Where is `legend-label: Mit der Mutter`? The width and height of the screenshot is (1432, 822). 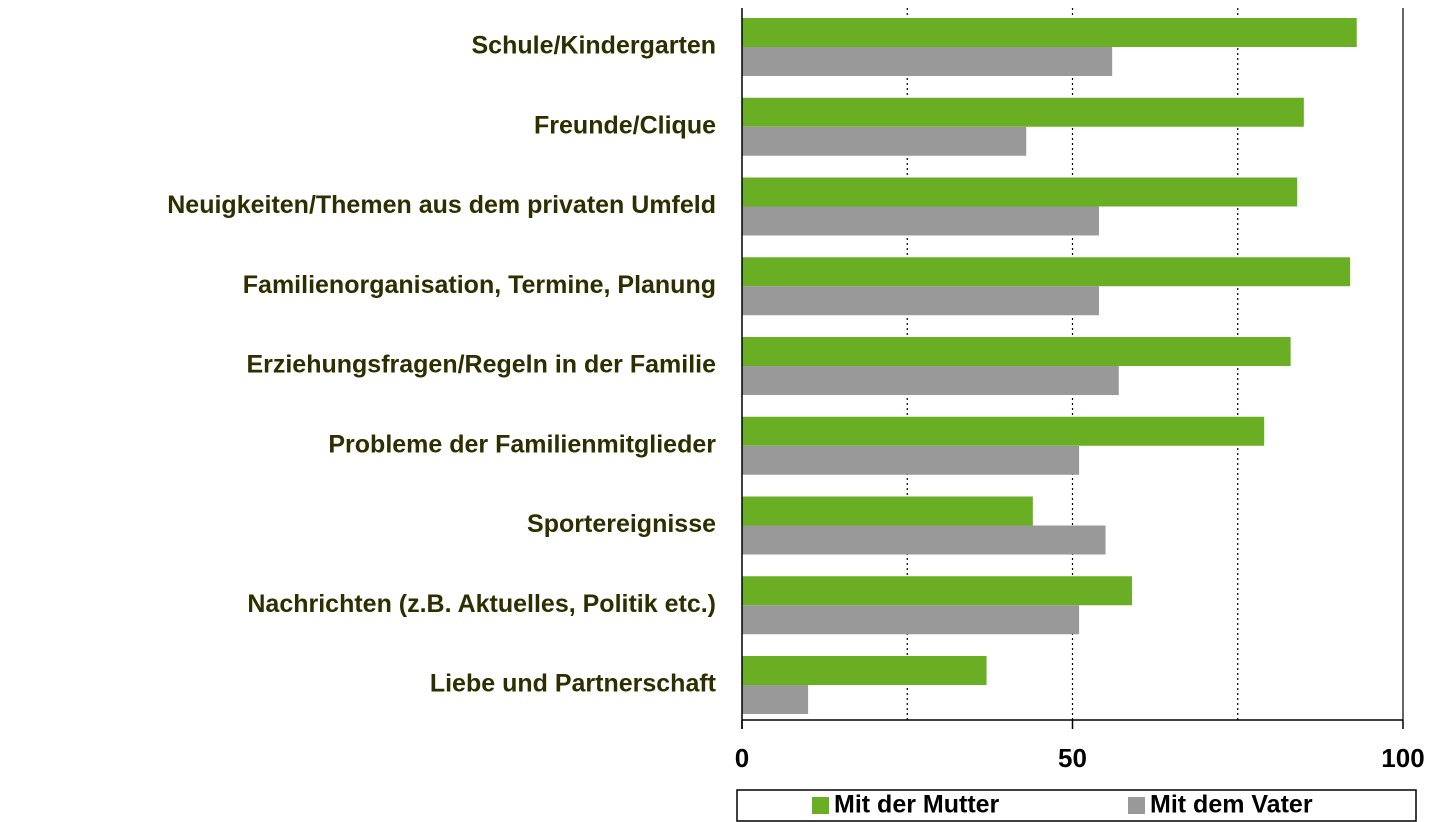 legend-label: Mit der Mutter is located at coordinates (917, 805).